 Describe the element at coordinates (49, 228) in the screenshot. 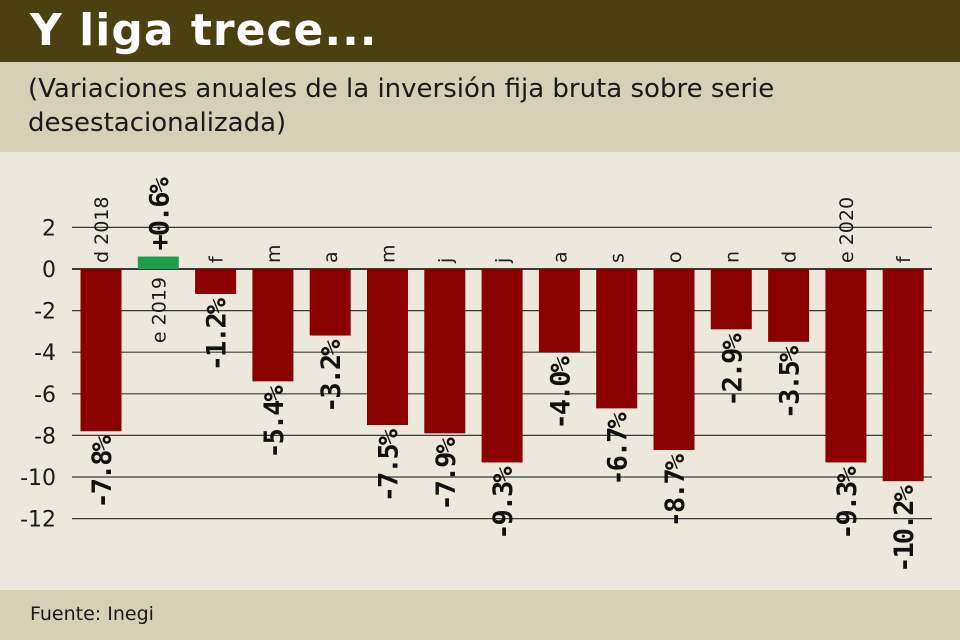

I see `y-tick-label: 2` at that location.